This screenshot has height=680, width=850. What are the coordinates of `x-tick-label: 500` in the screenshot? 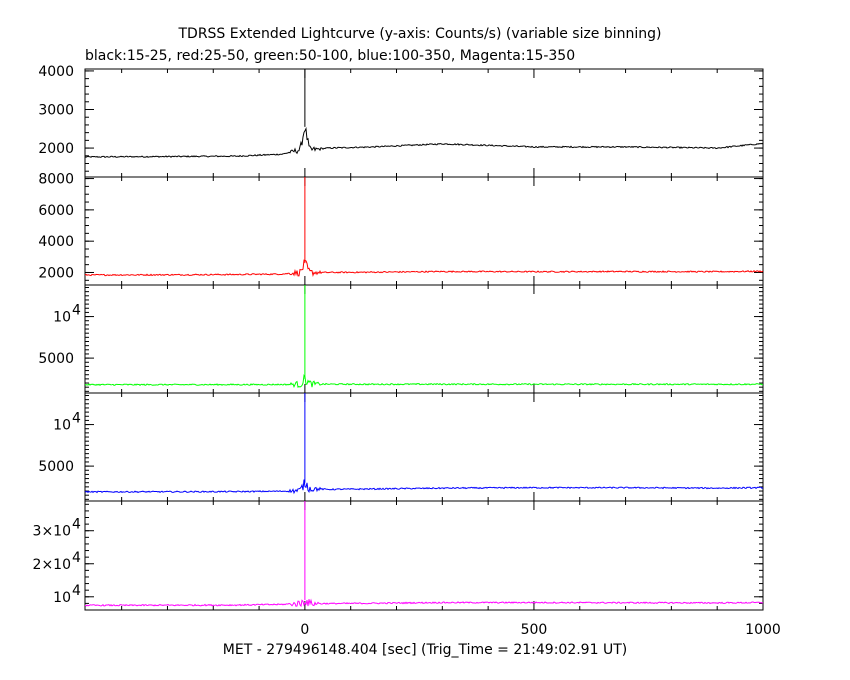 It's located at (534, 630).